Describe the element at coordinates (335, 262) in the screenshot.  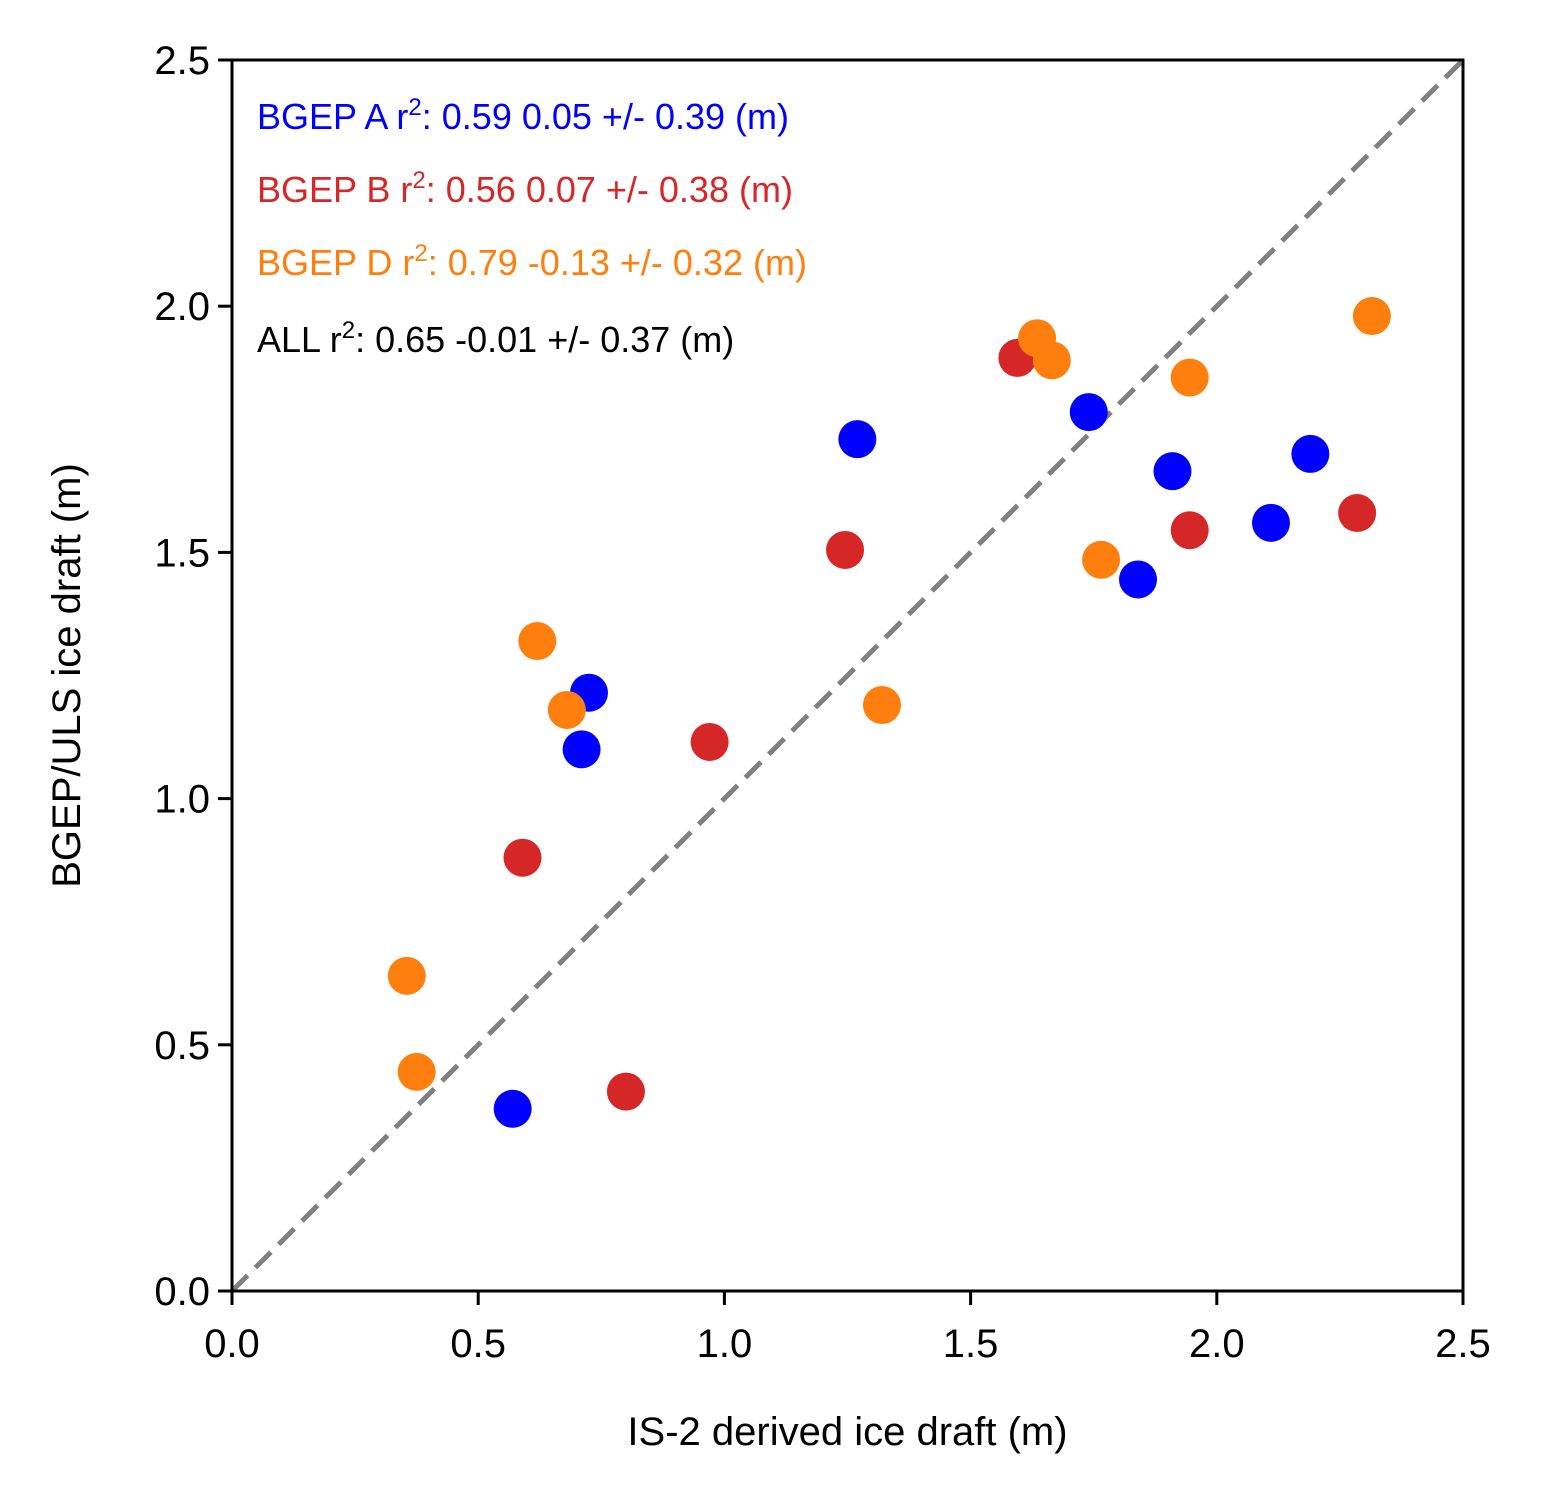
I see `stat-prefix: BGEP D r` at that location.